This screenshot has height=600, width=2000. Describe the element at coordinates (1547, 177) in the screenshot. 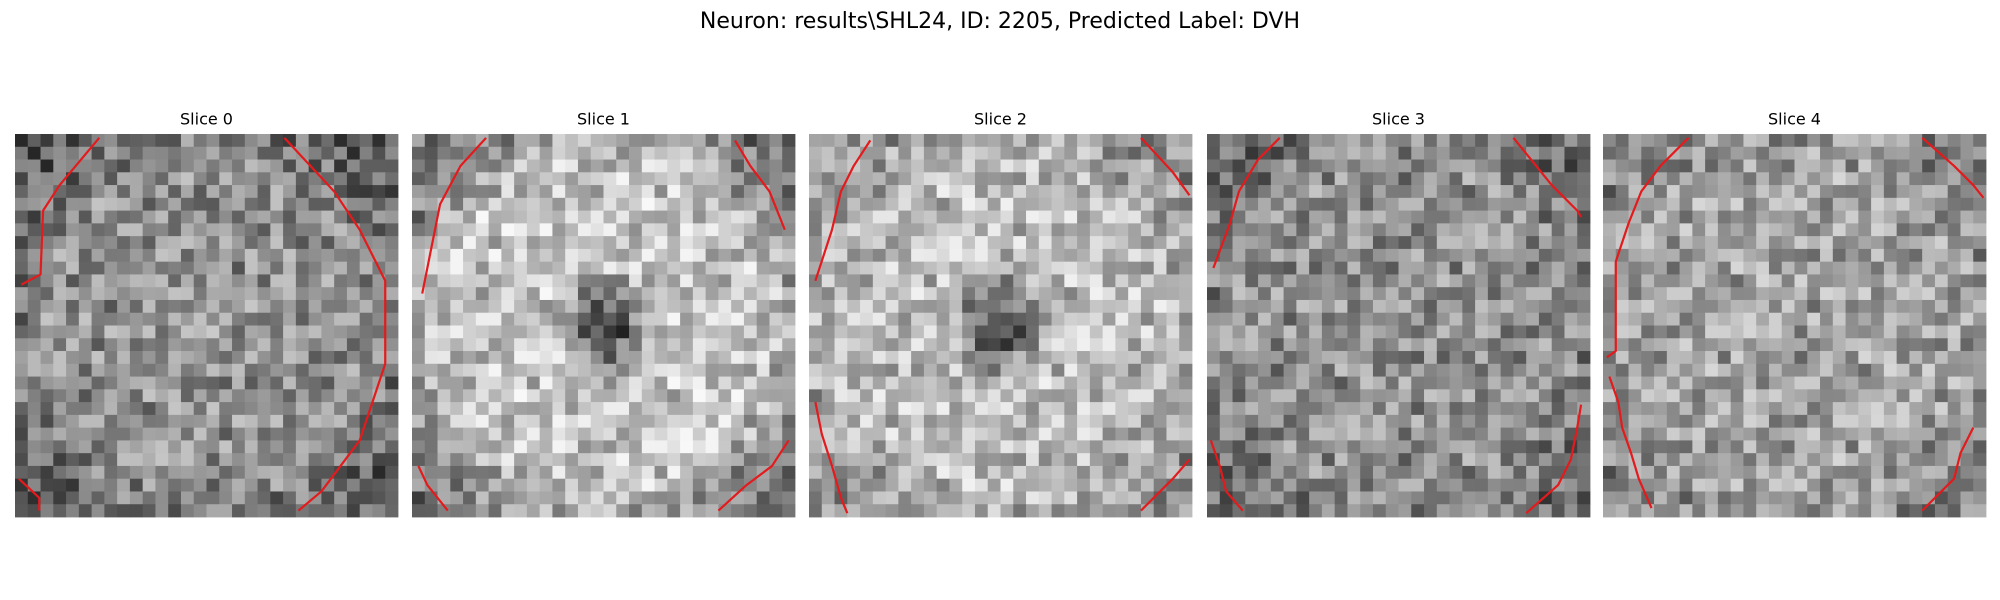

I see `contour-line` at that location.